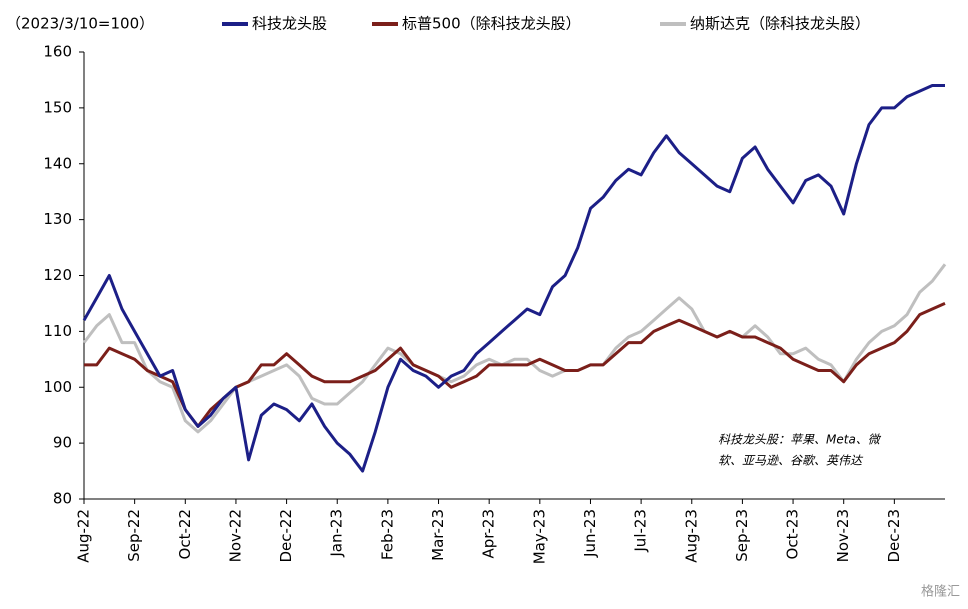 This screenshot has width=968, height=609. What do you see at coordinates (791, 461) in the screenshot?
I see `annotation: 软、亚马逊、谷歌、英伟达` at bounding box center [791, 461].